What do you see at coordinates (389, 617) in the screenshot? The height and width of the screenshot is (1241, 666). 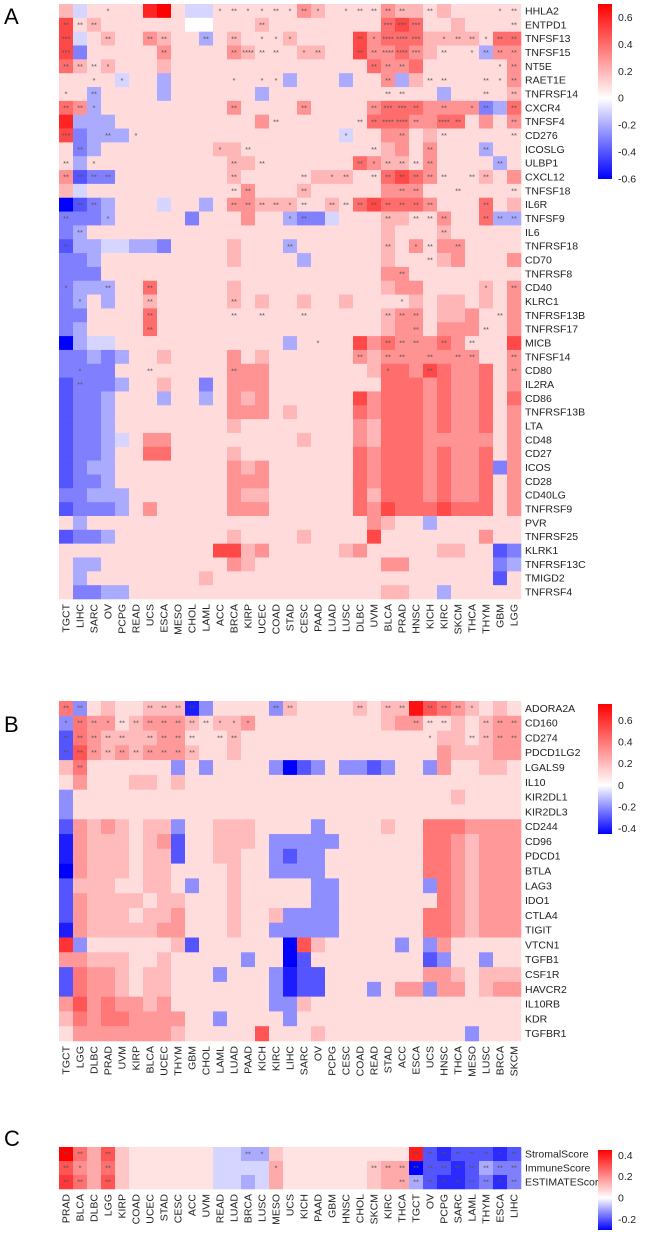 I see `column-label: BLCA` at bounding box center [389, 617].